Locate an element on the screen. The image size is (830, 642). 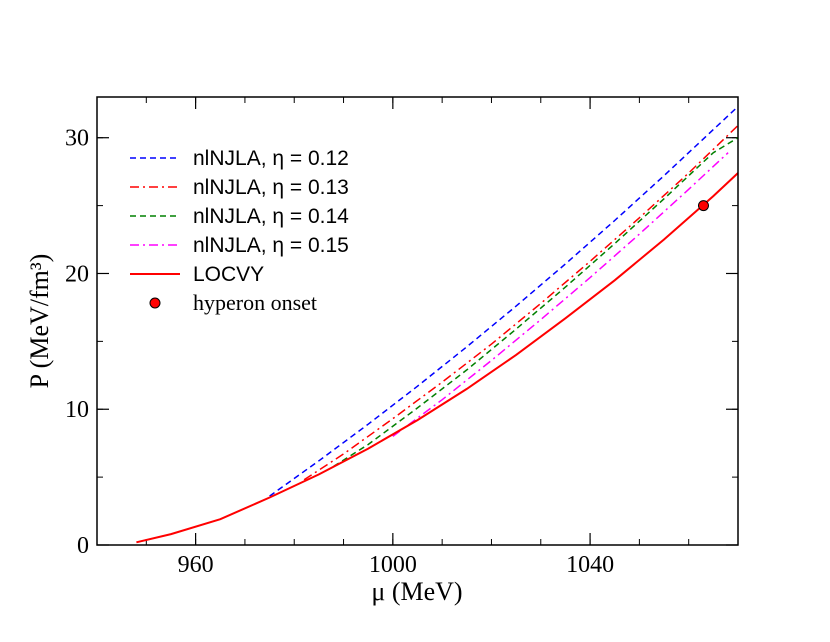
x-tick-label: 1000 is located at coordinates (393, 565).